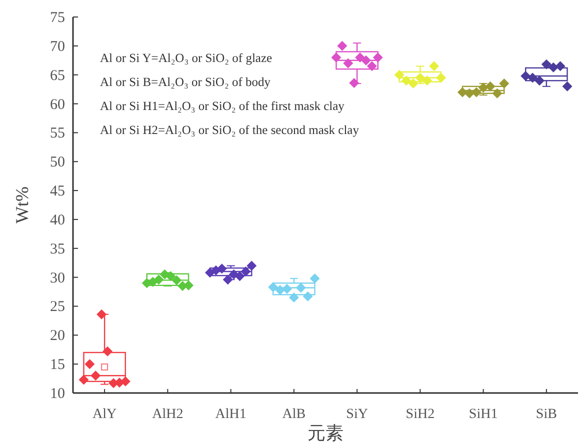  I want to click on y-tick-label: 30, so click(57, 278).